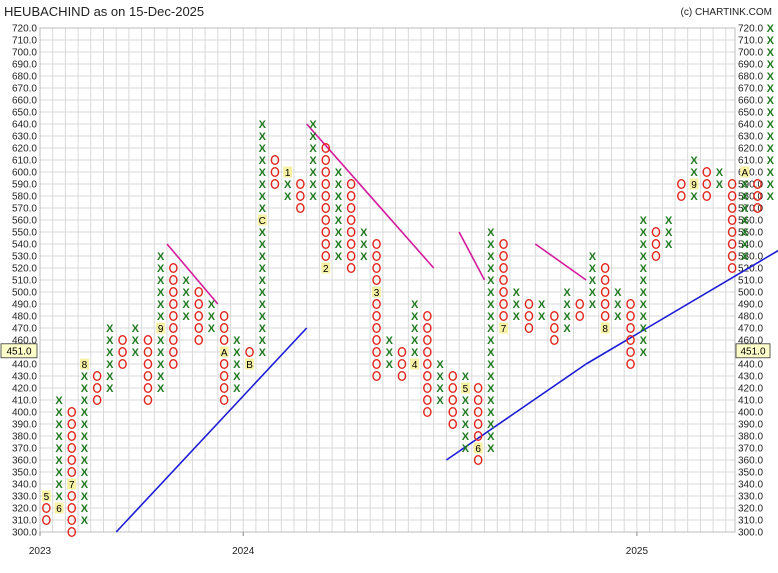 The image size is (778, 573). What do you see at coordinates (24, 245) in the screenshot?
I see `y-tick-label-left: 540.0` at bounding box center [24, 245].